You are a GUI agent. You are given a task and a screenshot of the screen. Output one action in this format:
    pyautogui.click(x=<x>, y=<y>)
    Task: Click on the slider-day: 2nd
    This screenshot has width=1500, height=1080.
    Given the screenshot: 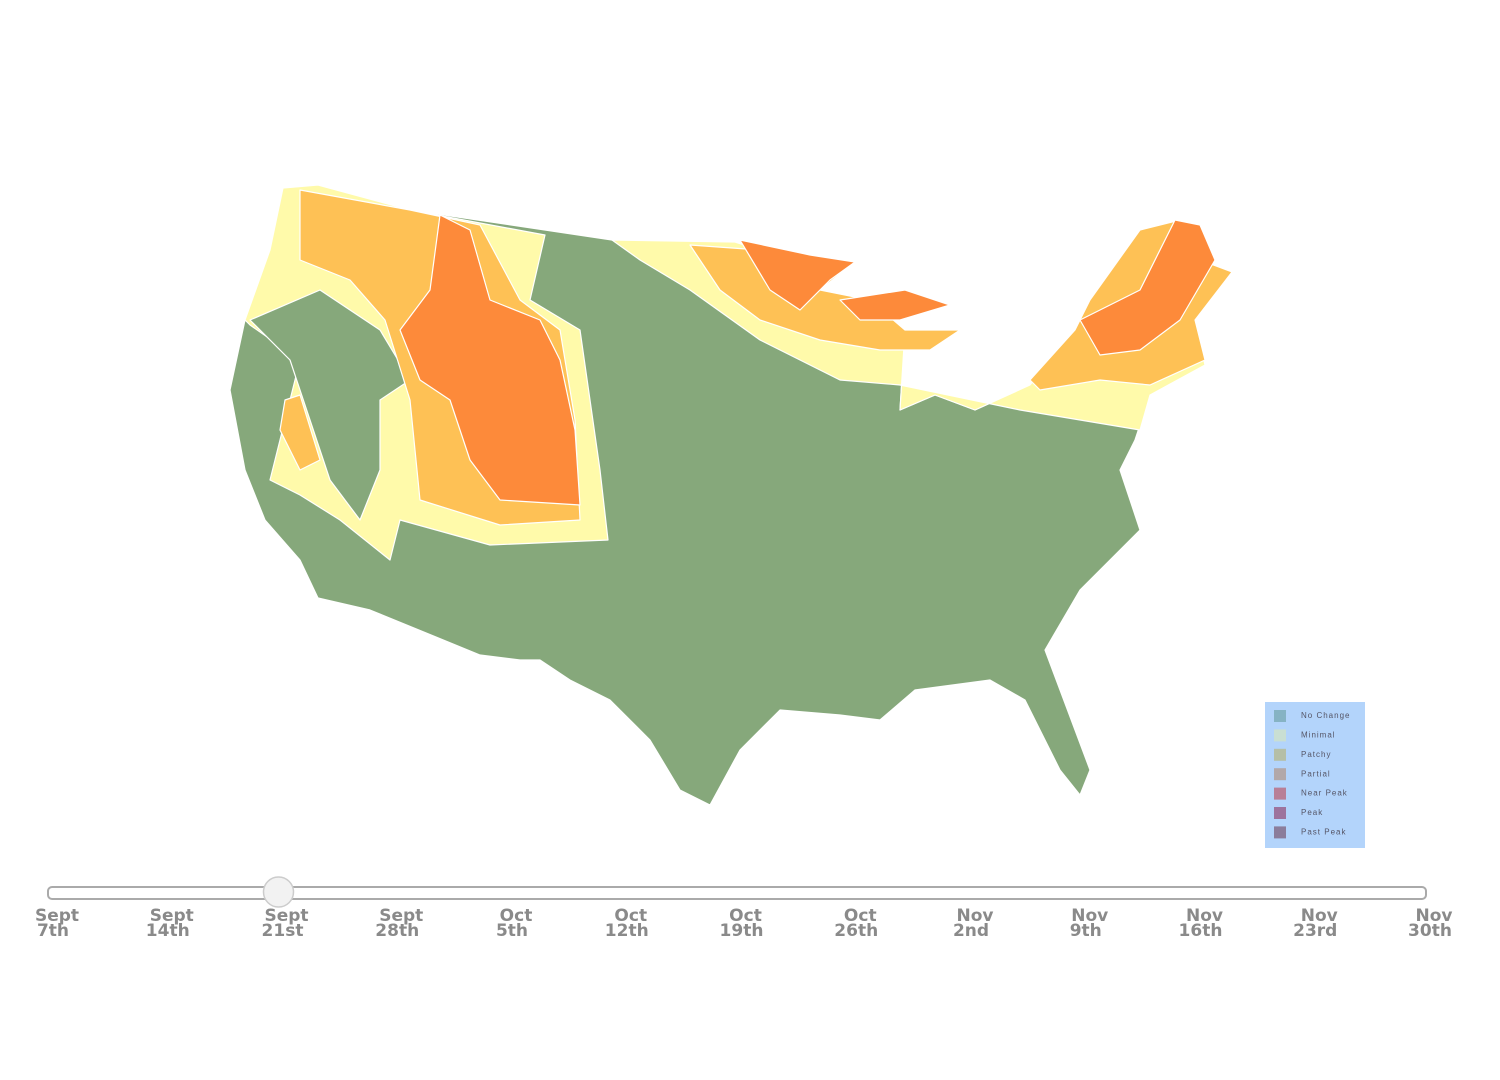 What is the action you would take?
    pyautogui.click(x=971, y=931)
    